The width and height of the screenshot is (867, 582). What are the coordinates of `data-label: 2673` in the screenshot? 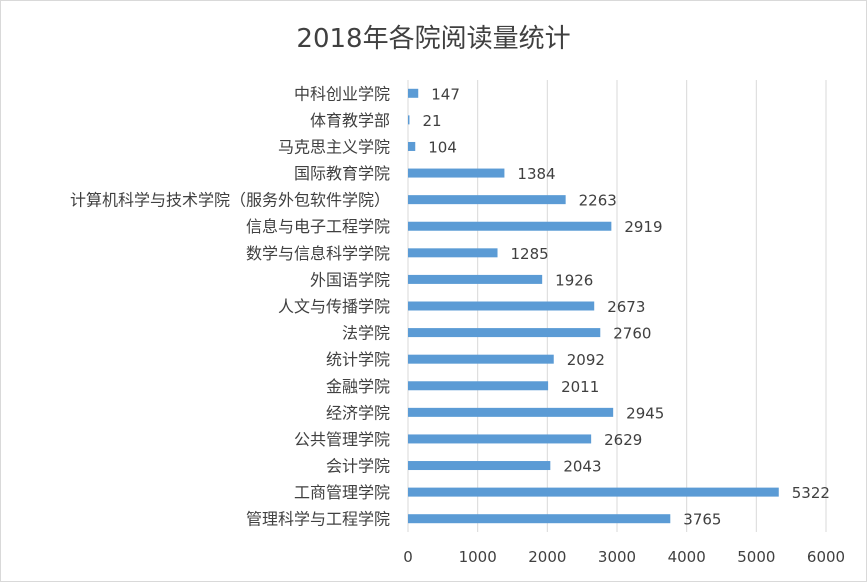 It's located at (626, 307).